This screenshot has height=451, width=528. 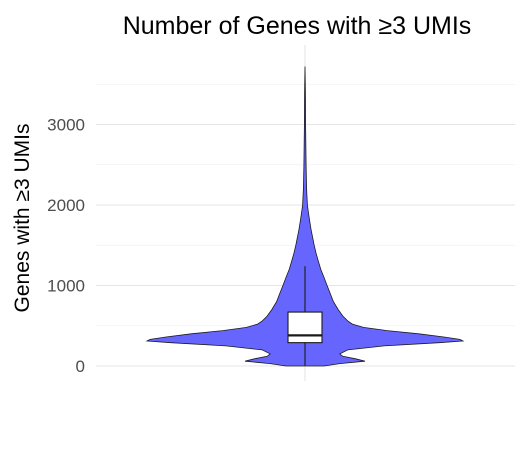 I want to click on chart-title: Number of Genes with ≥3 UMIs, so click(x=297, y=26).